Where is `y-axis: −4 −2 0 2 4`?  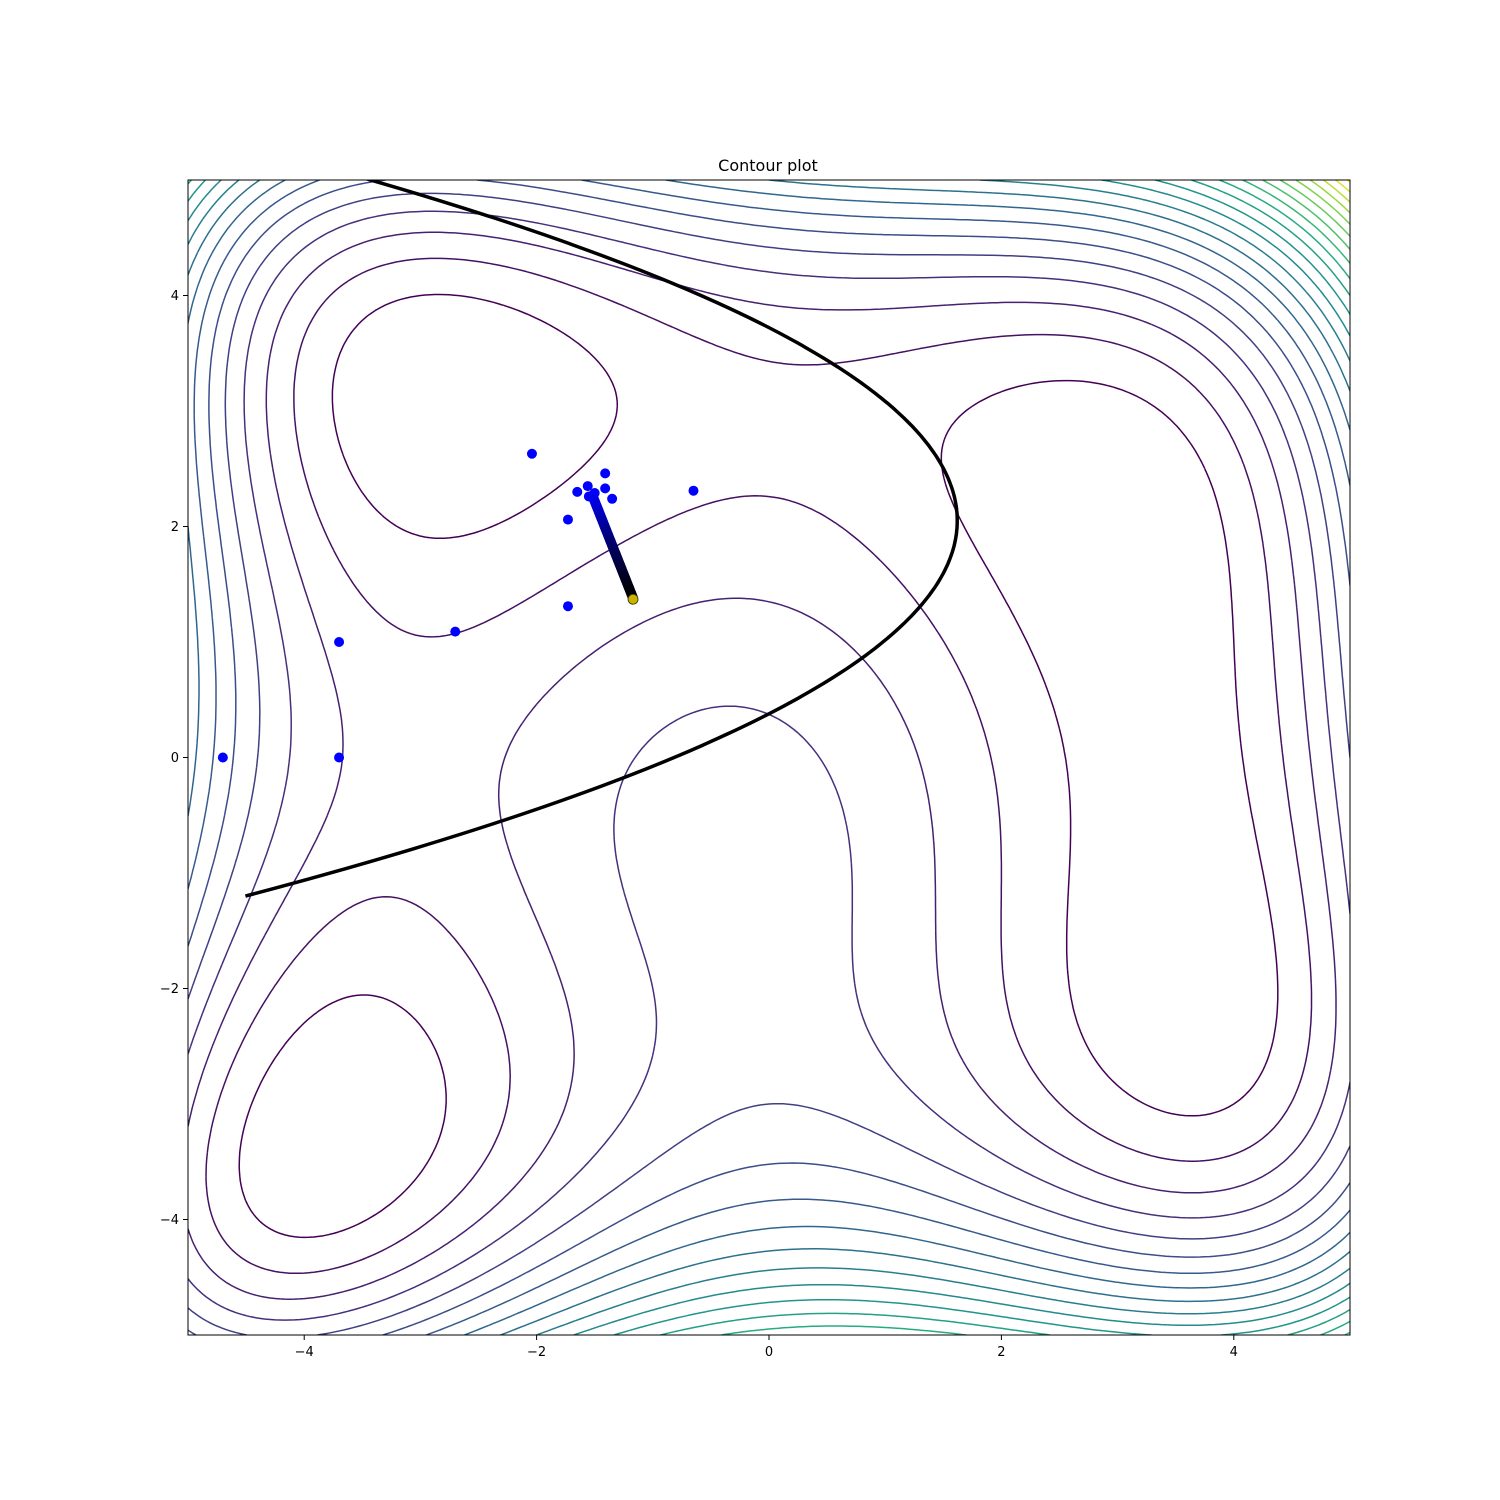
y-axis: −4 −2 0 2 4 is located at coordinates (174, 758).